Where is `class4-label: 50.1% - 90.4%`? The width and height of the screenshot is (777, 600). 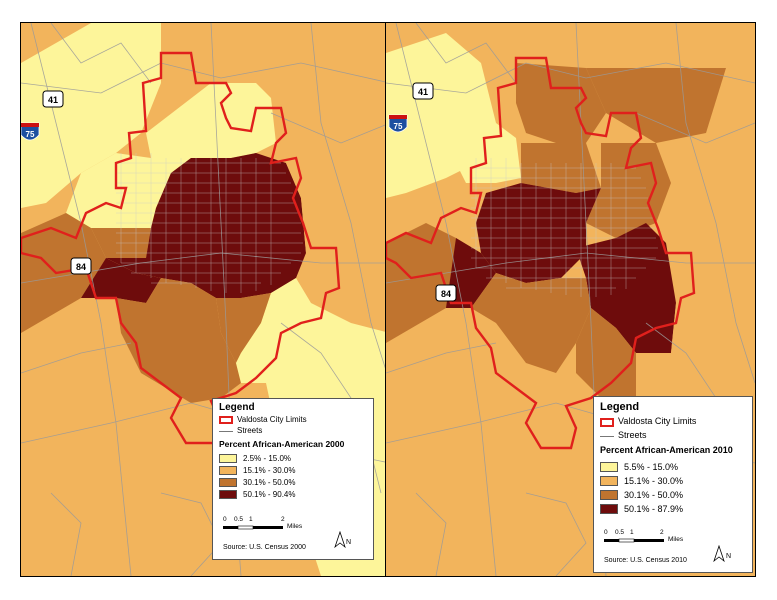 class4-label: 50.1% - 90.4% is located at coordinates (269, 494).